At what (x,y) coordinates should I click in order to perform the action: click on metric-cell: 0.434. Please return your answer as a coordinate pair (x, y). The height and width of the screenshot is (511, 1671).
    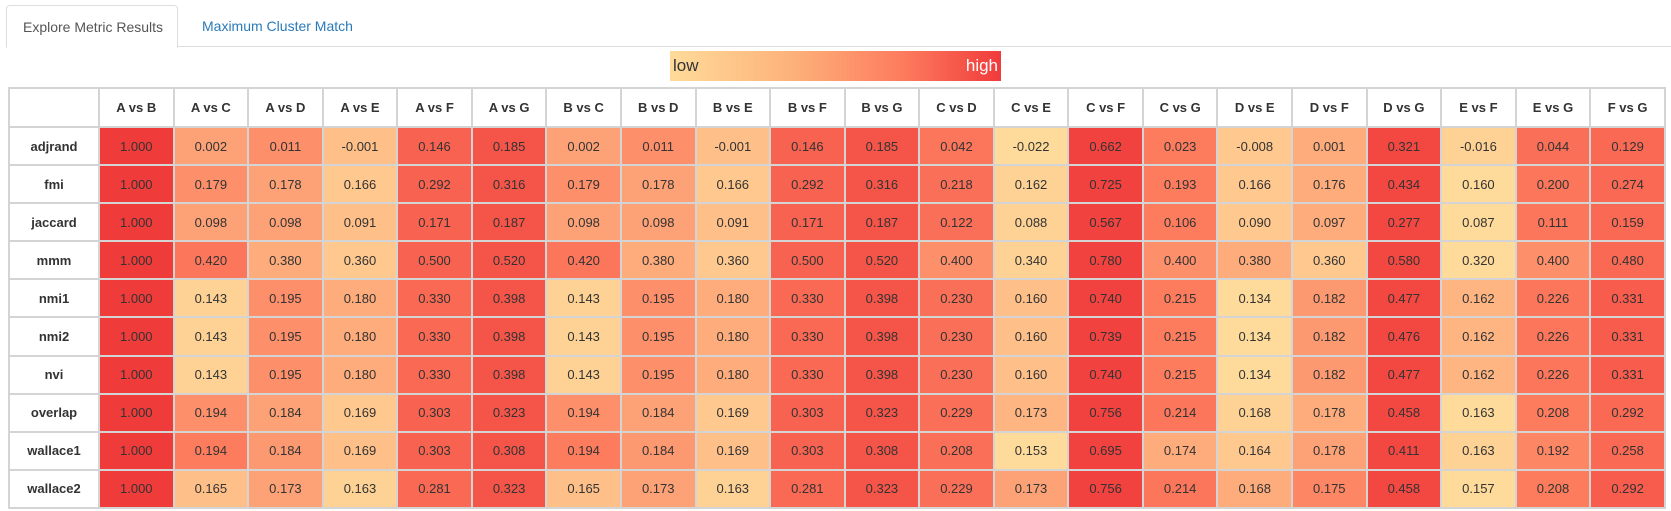
    Looking at the image, I should click on (1404, 184).